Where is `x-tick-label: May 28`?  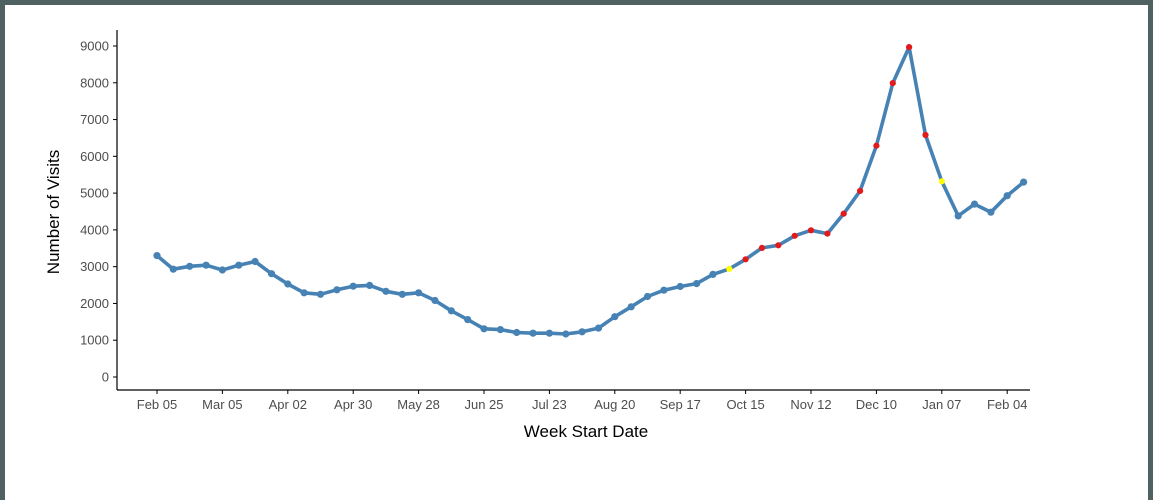
x-tick-label: May 28 is located at coordinates (418, 404).